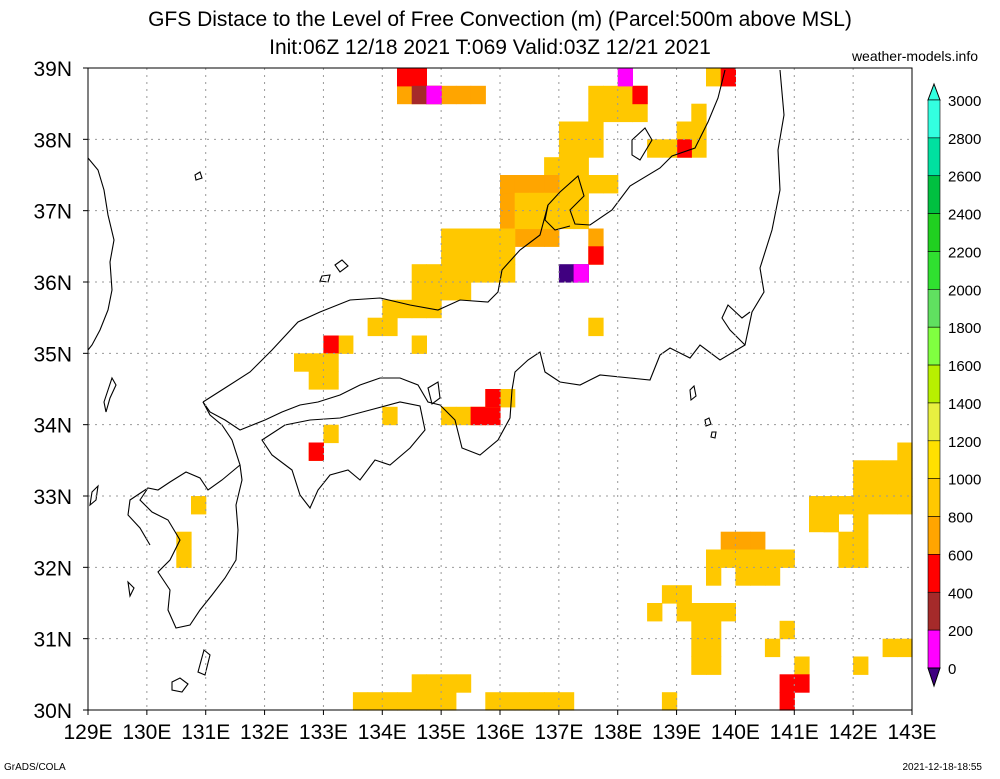  What do you see at coordinates (960, 631) in the screenshot?
I see `colorbar-label: 200` at bounding box center [960, 631].